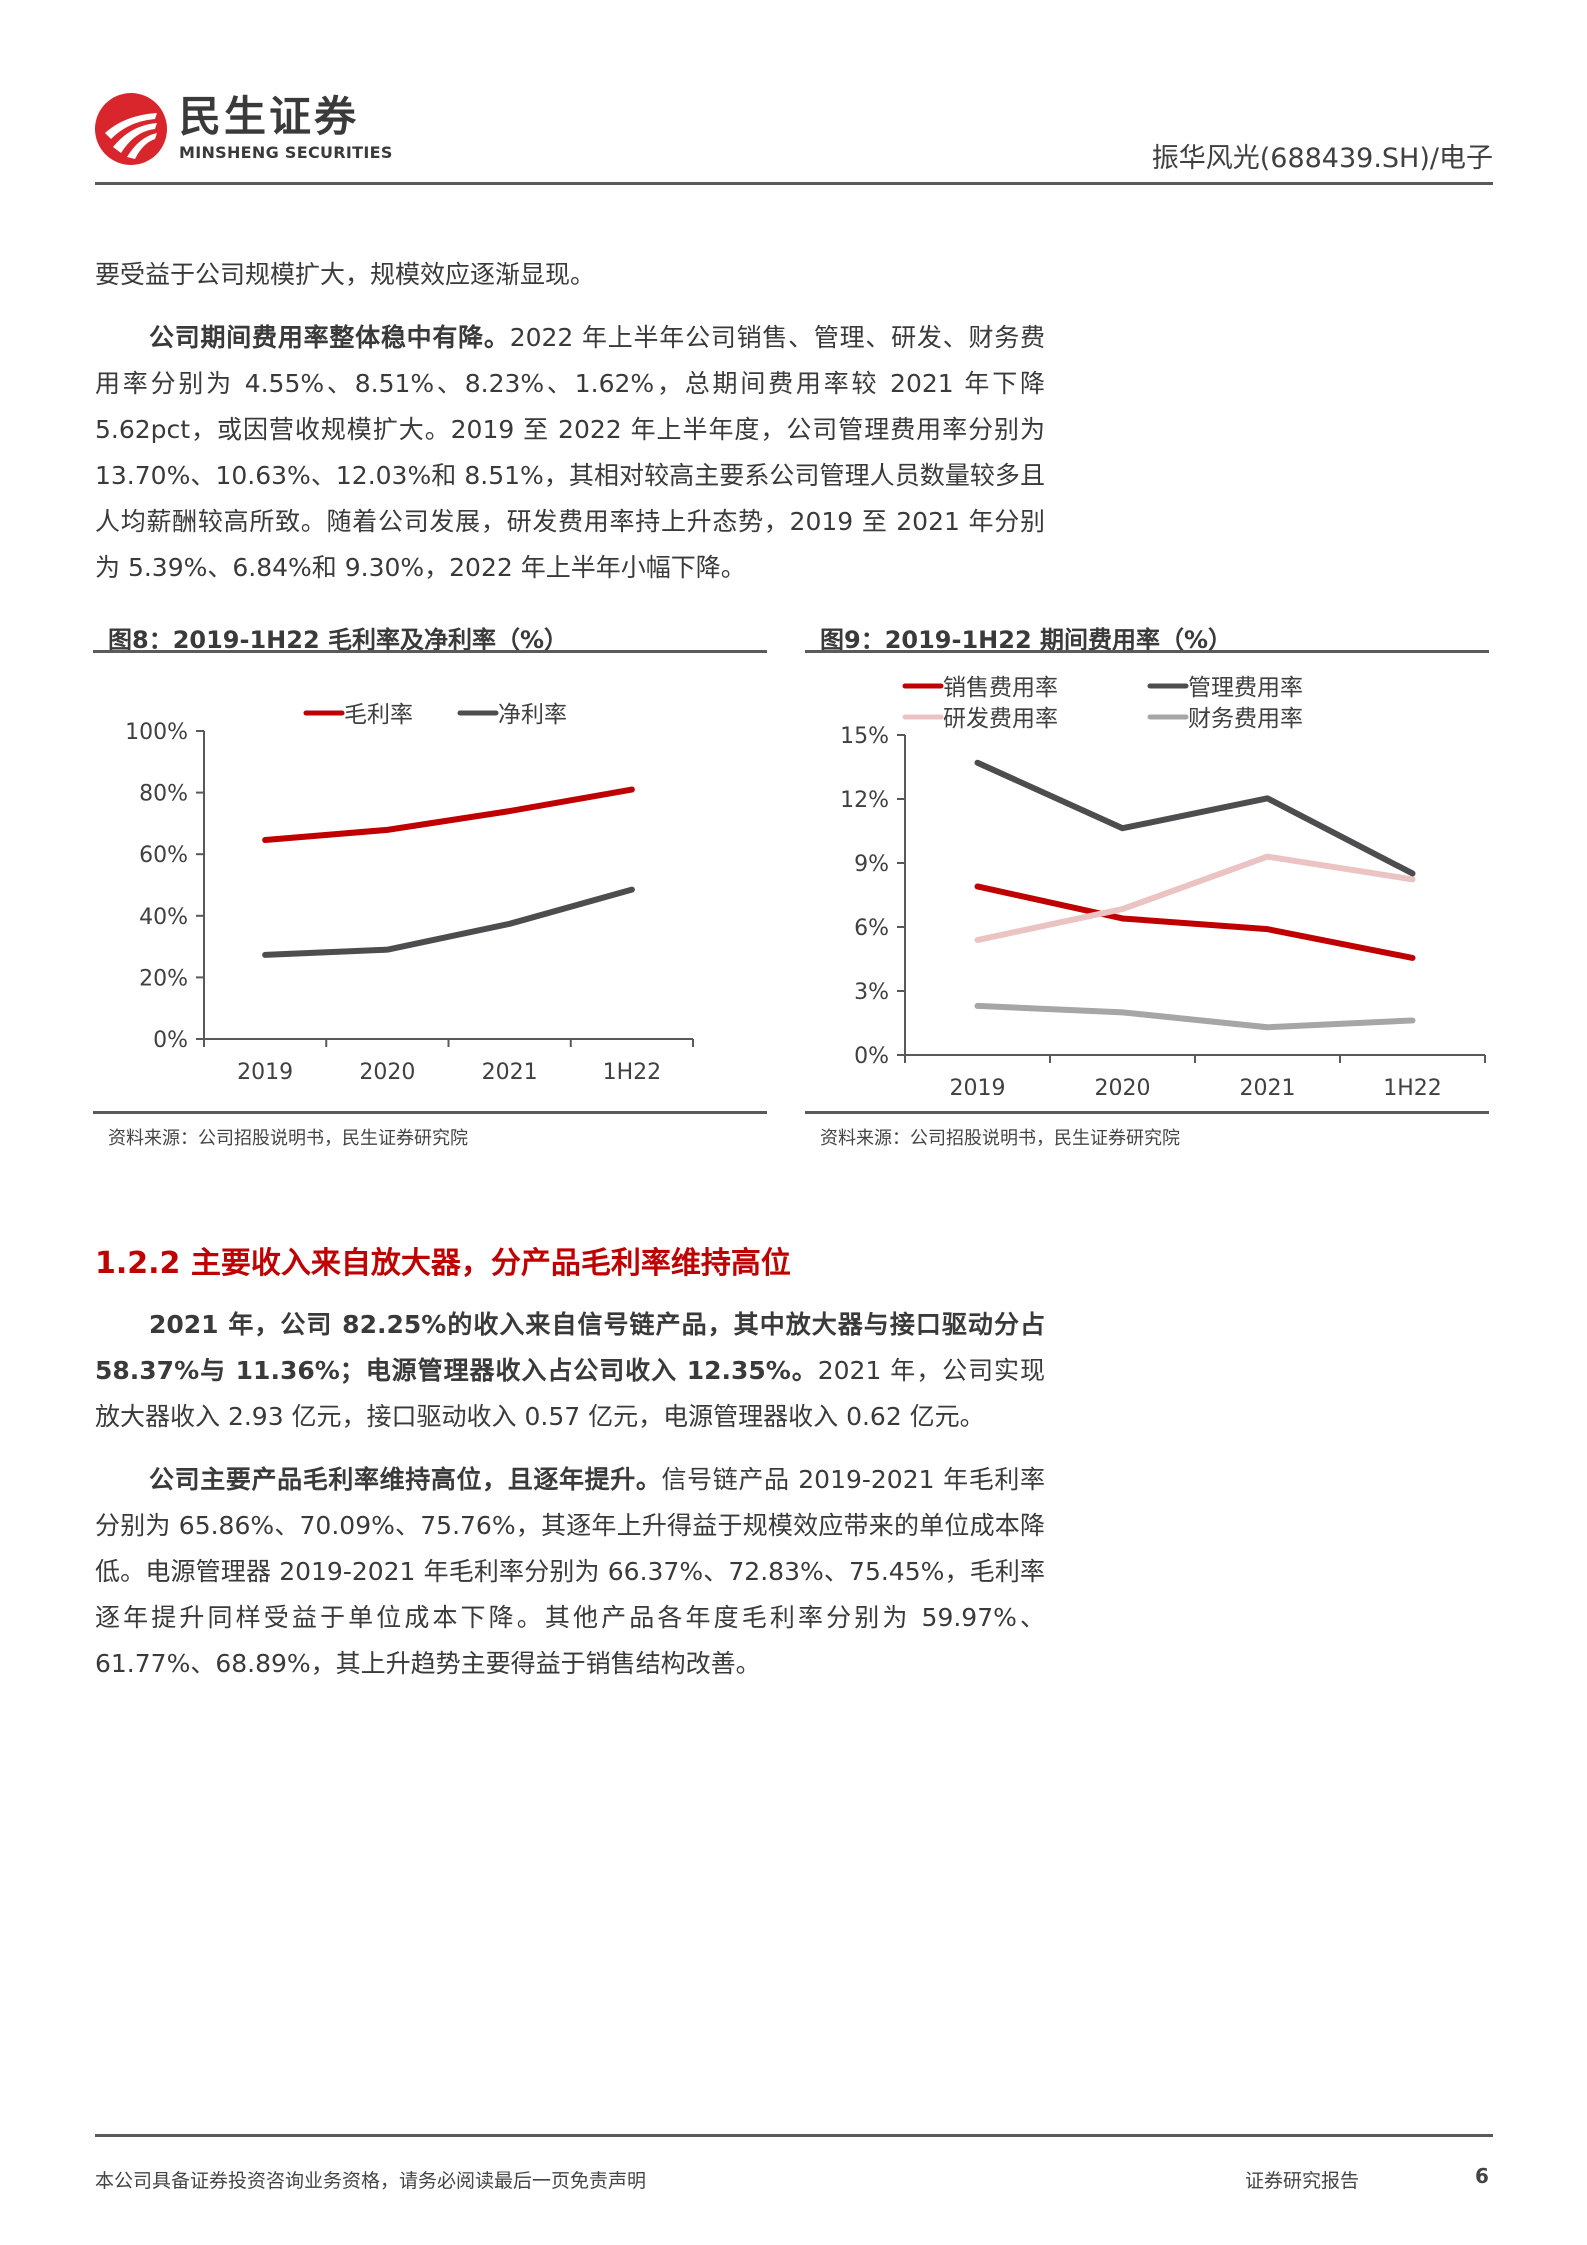  I want to click on legend-net-margin-label: 净利率, so click(532, 715).